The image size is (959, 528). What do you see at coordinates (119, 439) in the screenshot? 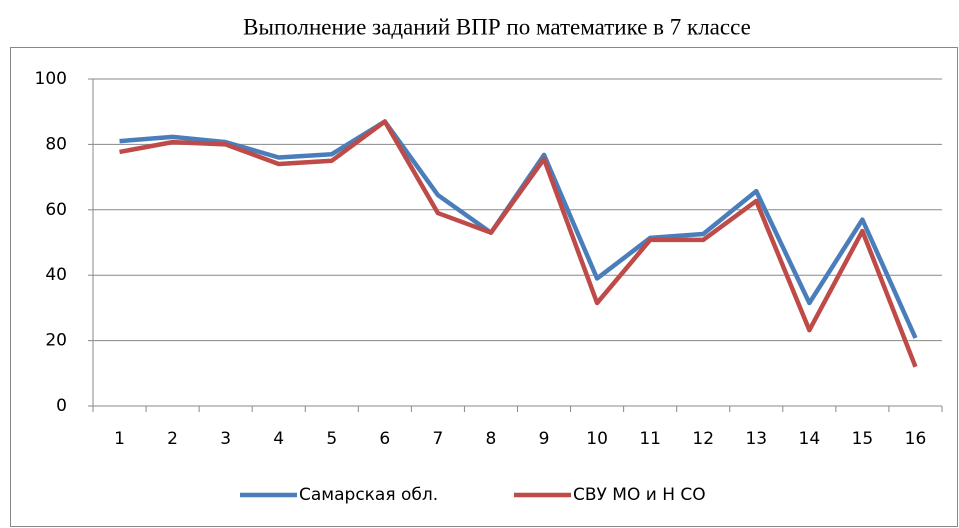
I see `x-tick-label: 1` at bounding box center [119, 439].